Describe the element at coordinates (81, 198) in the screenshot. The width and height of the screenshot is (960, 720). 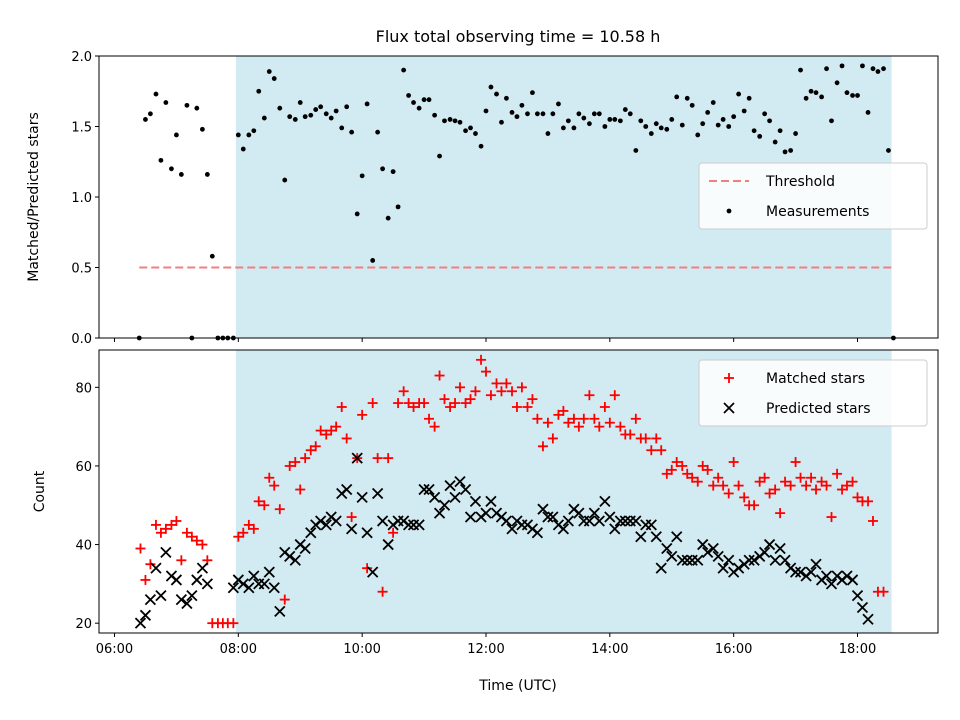
I see `y-tick-label: 1.0` at that location.